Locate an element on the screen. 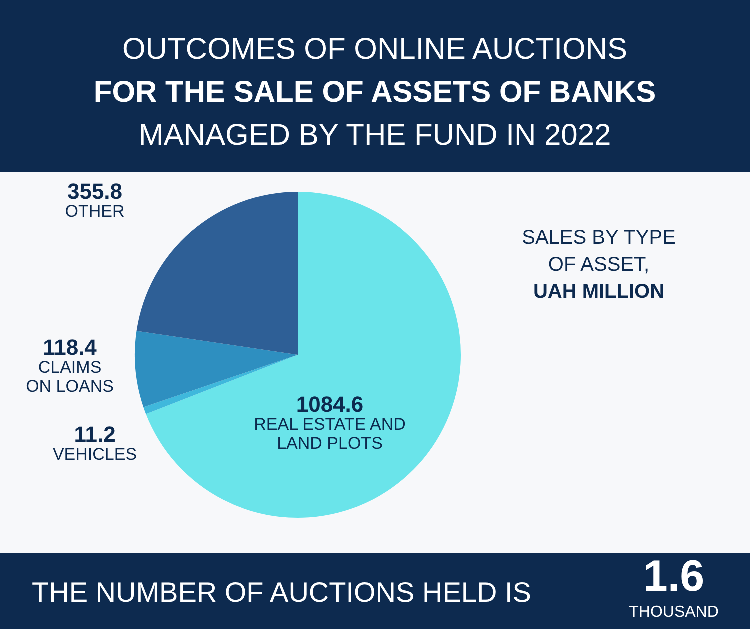 This screenshot has height=629, width=750. data-label: 118.4 is located at coordinates (70, 347).